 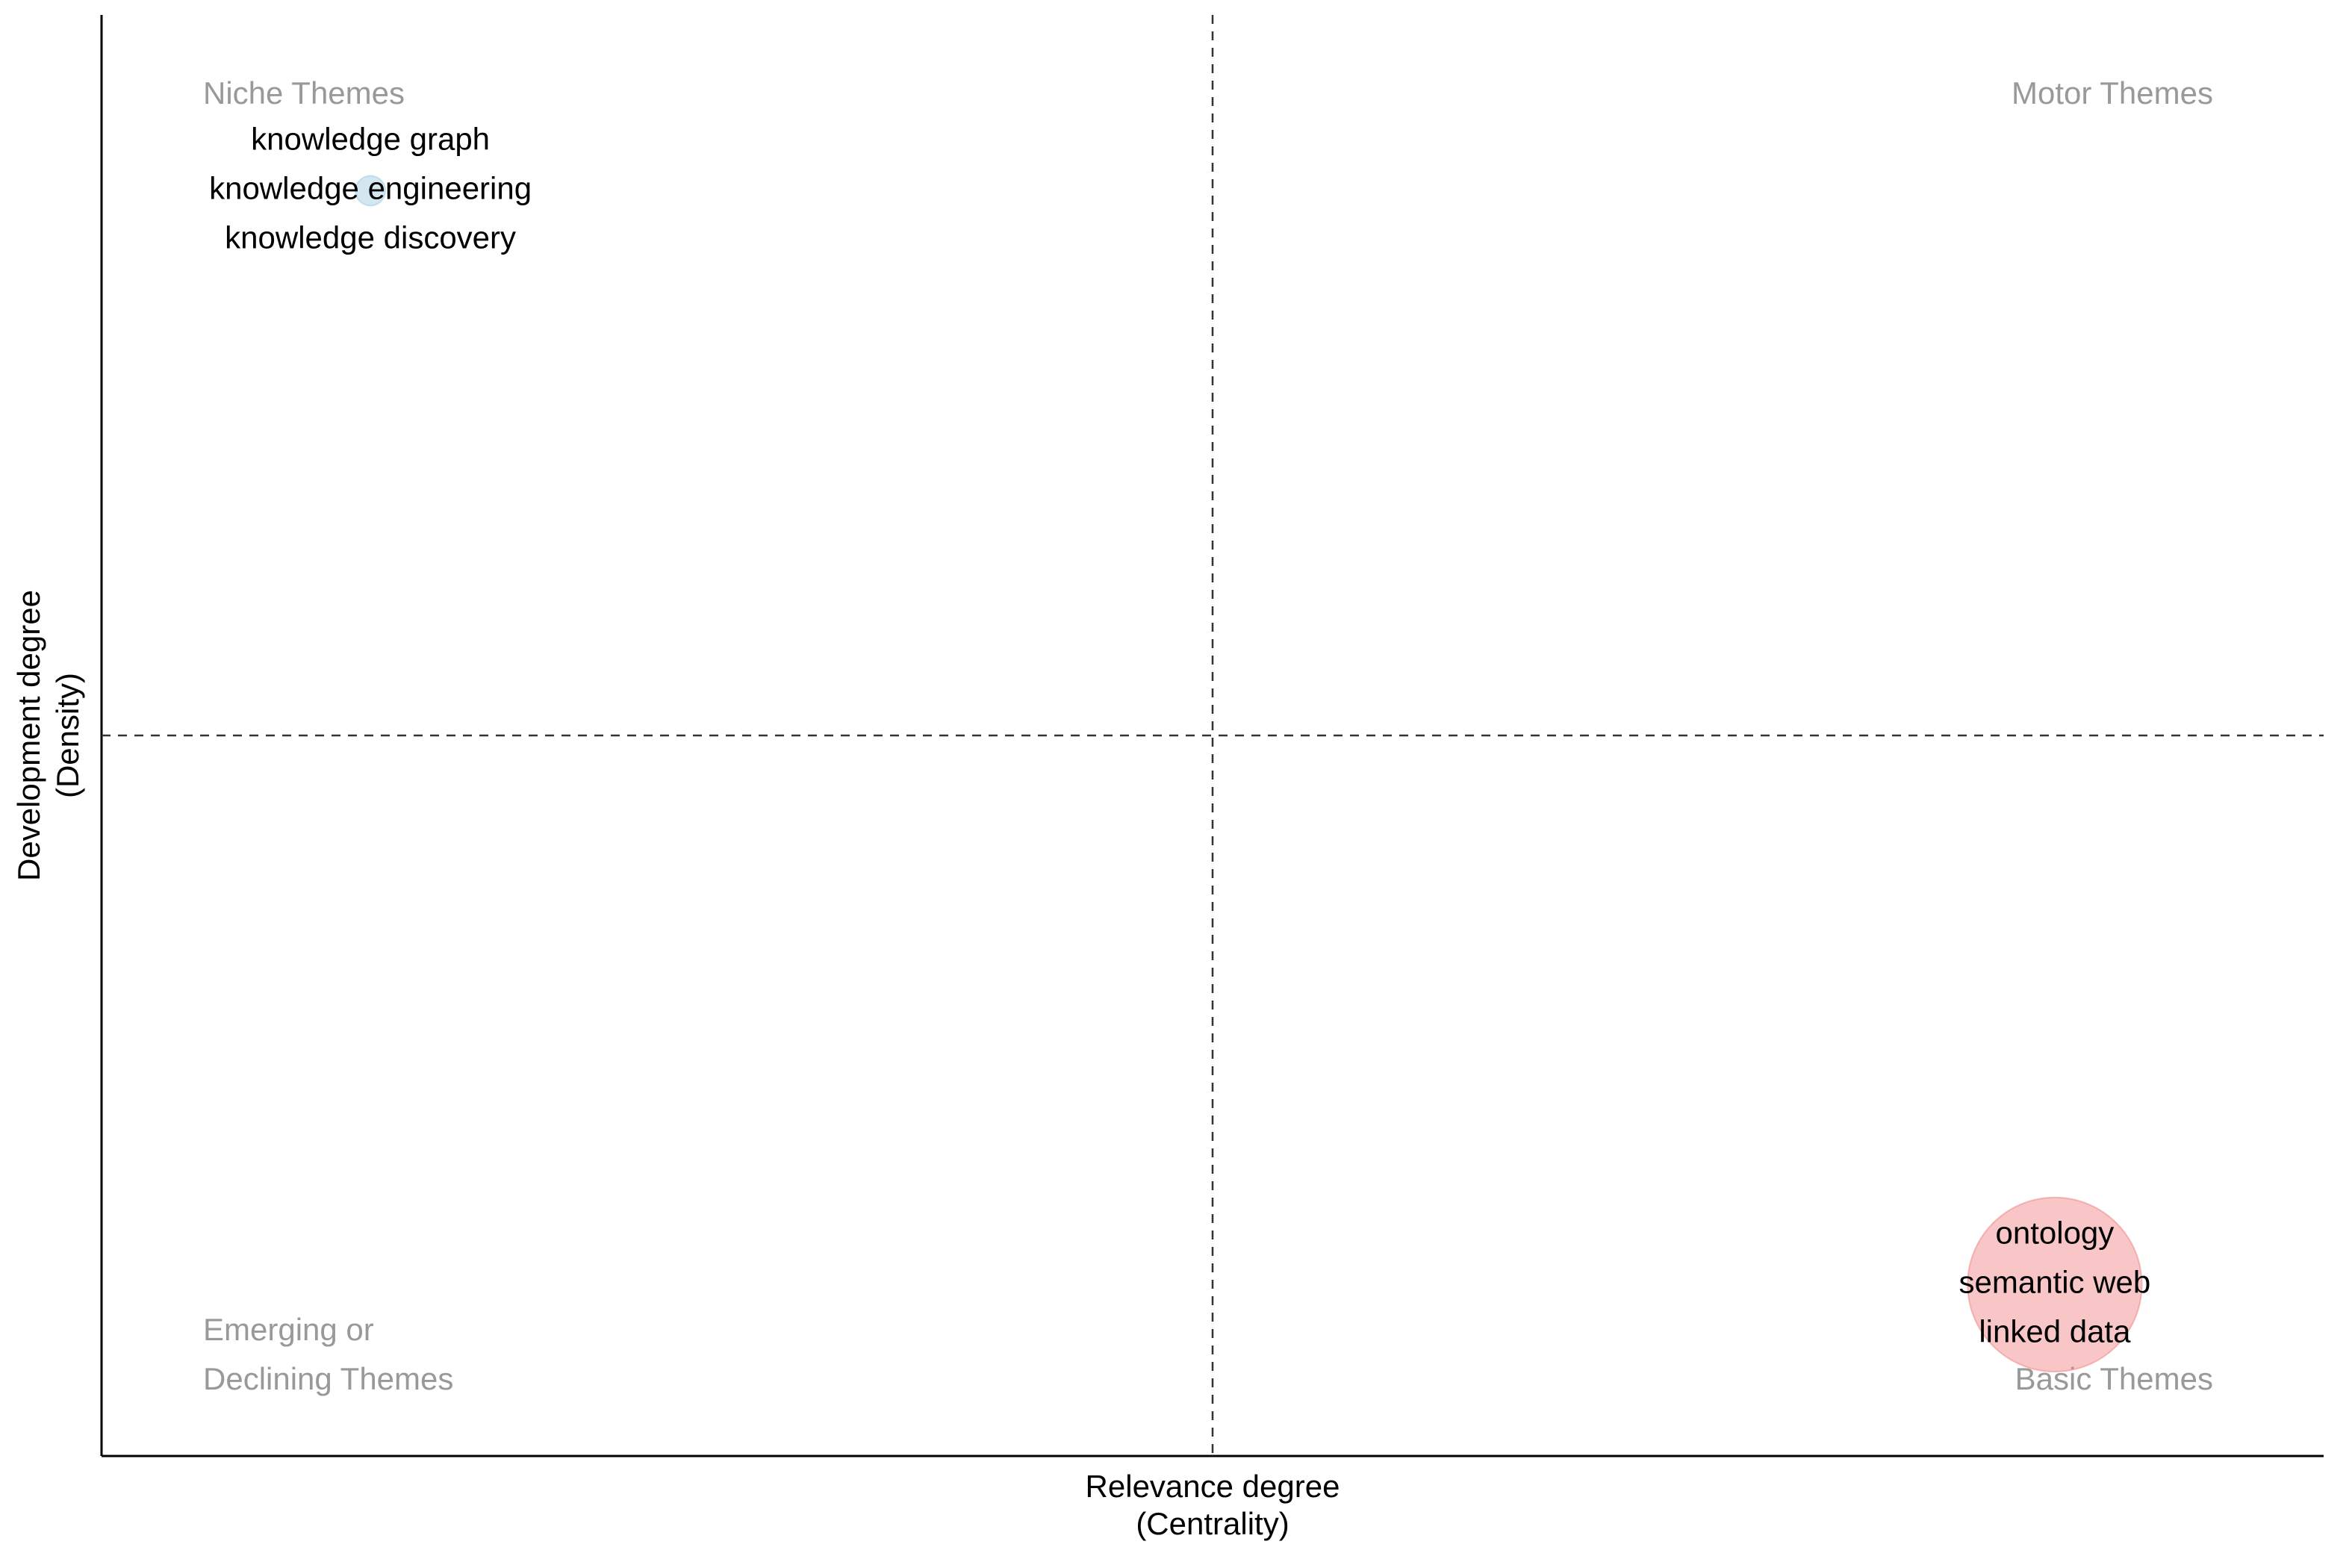 What do you see at coordinates (67, 735) in the screenshot?
I see `y-axis-title: (Density)` at bounding box center [67, 735].